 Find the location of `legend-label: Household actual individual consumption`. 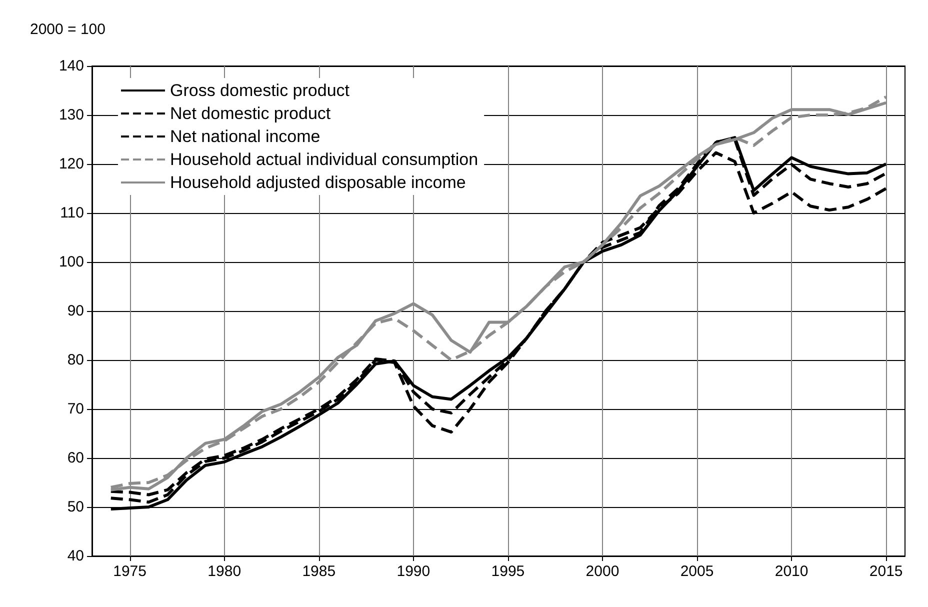

legend-label: Household actual individual consumption is located at coordinates (324, 159).